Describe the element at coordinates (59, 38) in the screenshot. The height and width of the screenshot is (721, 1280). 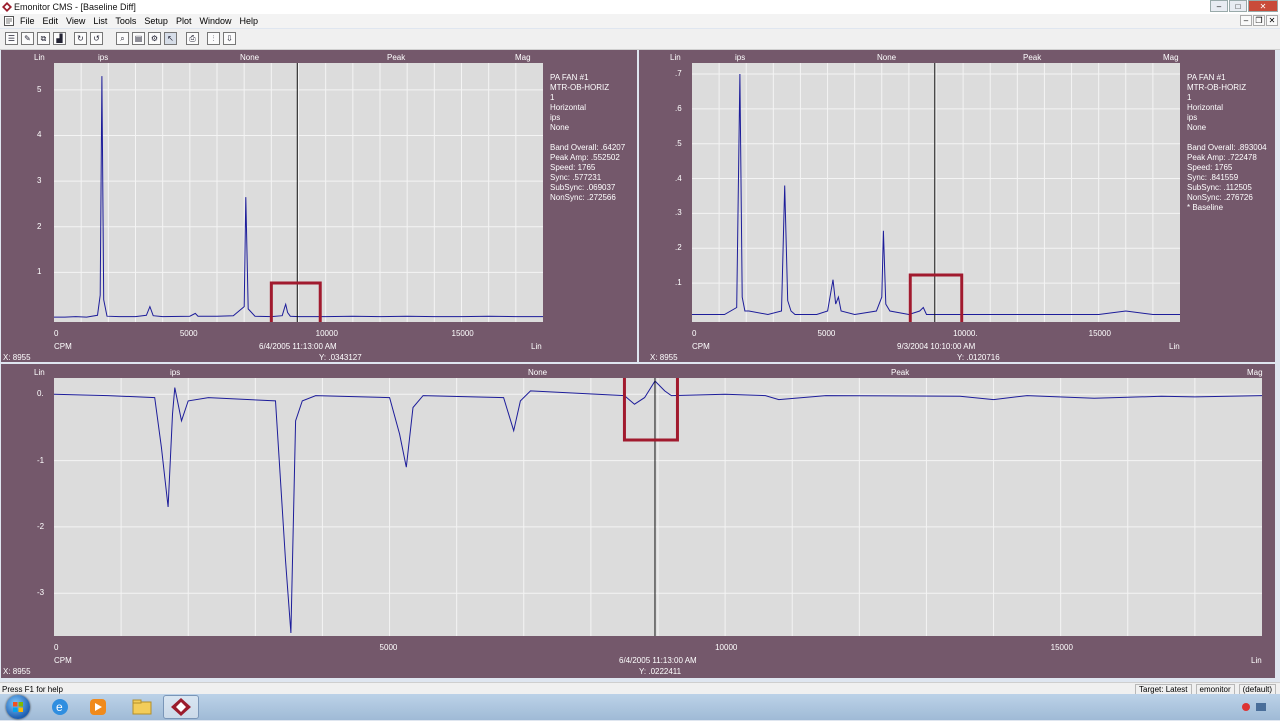
I see `chart-icon: ▟` at that location.